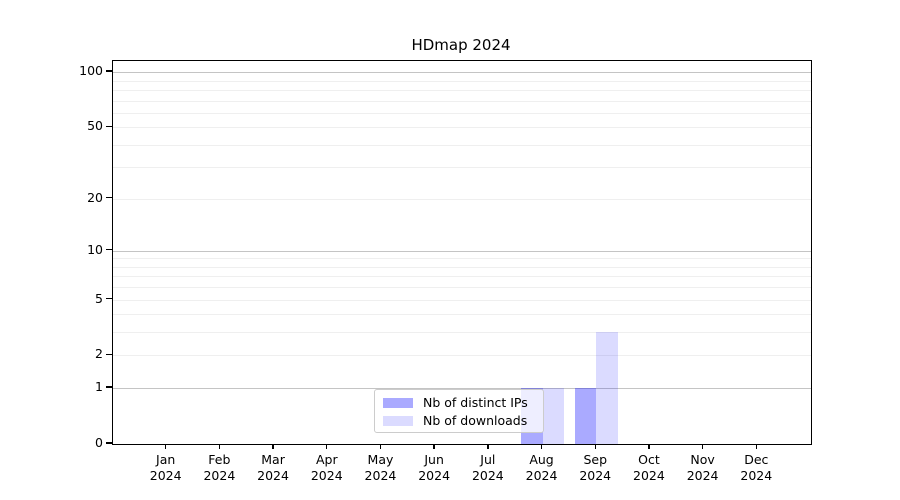 The height and width of the screenshot is (500, 900). Describe the element at coordinates (326, 459) in the screenshot. I see `x-tick-month: Apr` at that location.